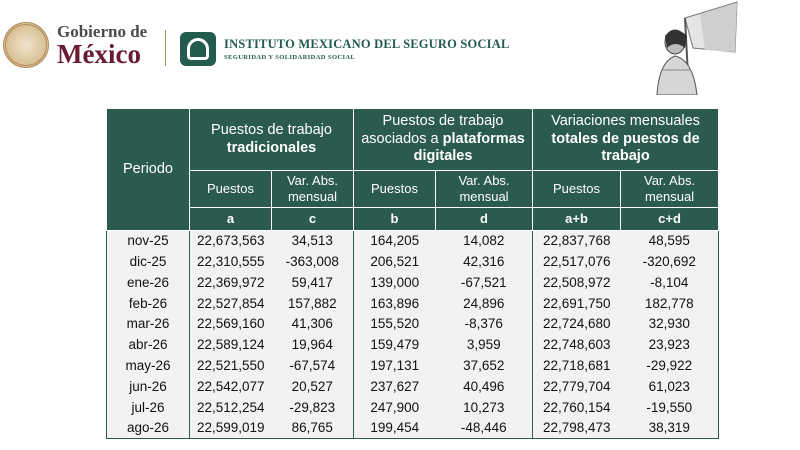 The width and height of the screenshot is (800, 450). What do you see at coordinates (484, 366) in the screenshot?
I see `cell-var-plat: 37,652` at bounding box center [484, 366].